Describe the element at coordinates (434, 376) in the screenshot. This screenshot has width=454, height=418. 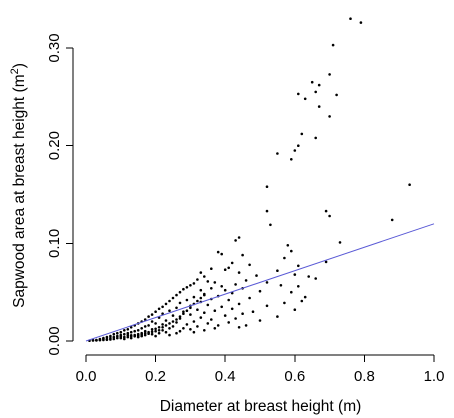
I see `x-tick-label: 1.0` at that location.